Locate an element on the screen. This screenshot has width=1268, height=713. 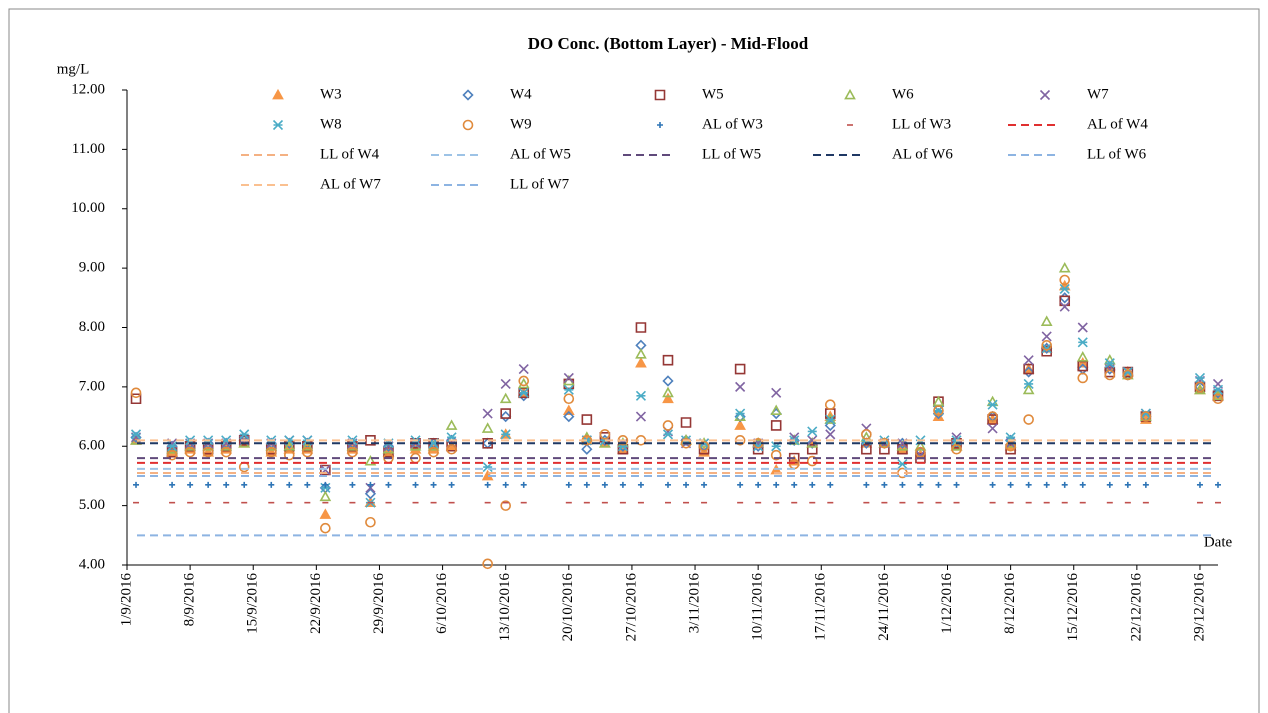
chart-title: DO Conc. (Bottom Layer) - Mid-Flood is located at coordinates (668, 43).